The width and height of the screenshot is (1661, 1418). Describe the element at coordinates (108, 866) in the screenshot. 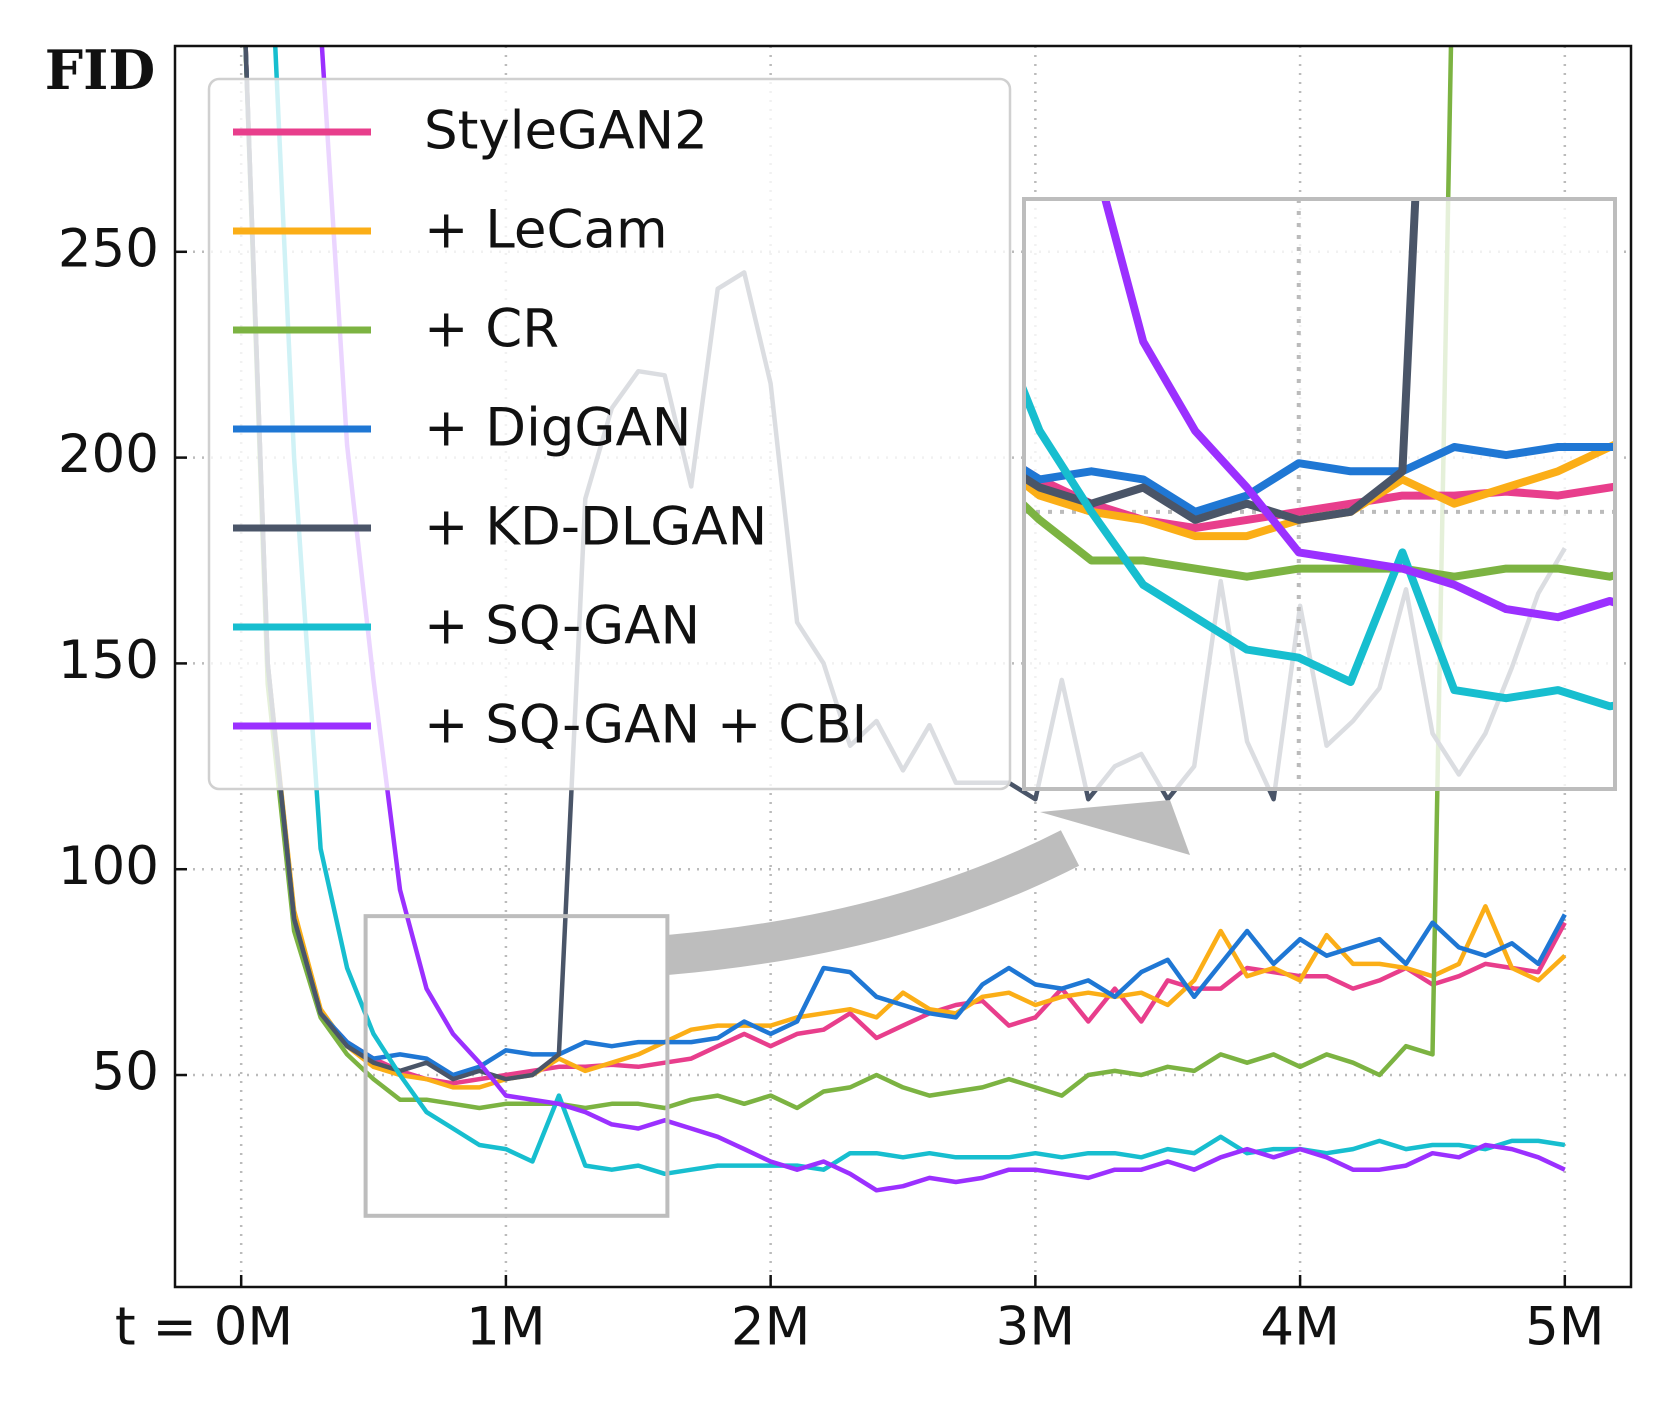

I see `y-tick-label: 100` at that location.